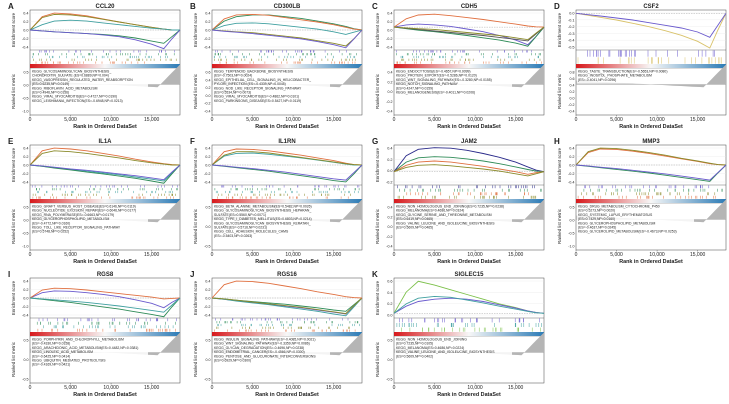 The width and height of the screenshot is (729, 404). What do you see at coordinates (559, 226) in the screenshot?
I see `y-axis-label-metric: Ranked list metric` at bounding box center [559, 226].